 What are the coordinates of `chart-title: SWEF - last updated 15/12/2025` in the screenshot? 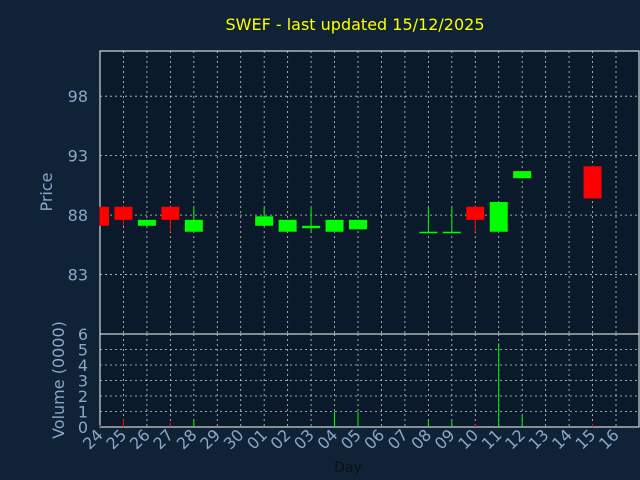 It's located at (354, 24).